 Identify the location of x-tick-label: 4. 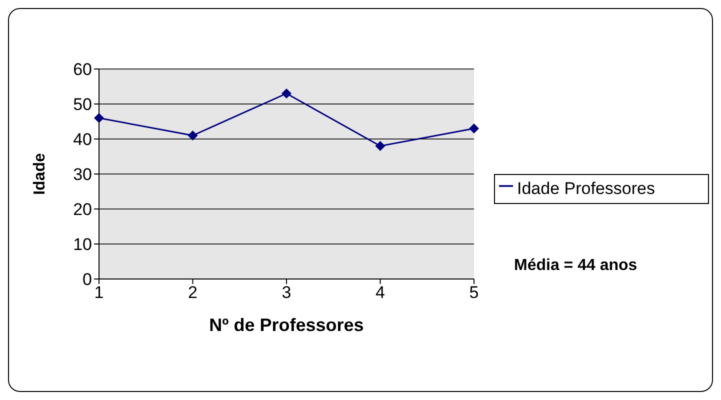
(380, 292).